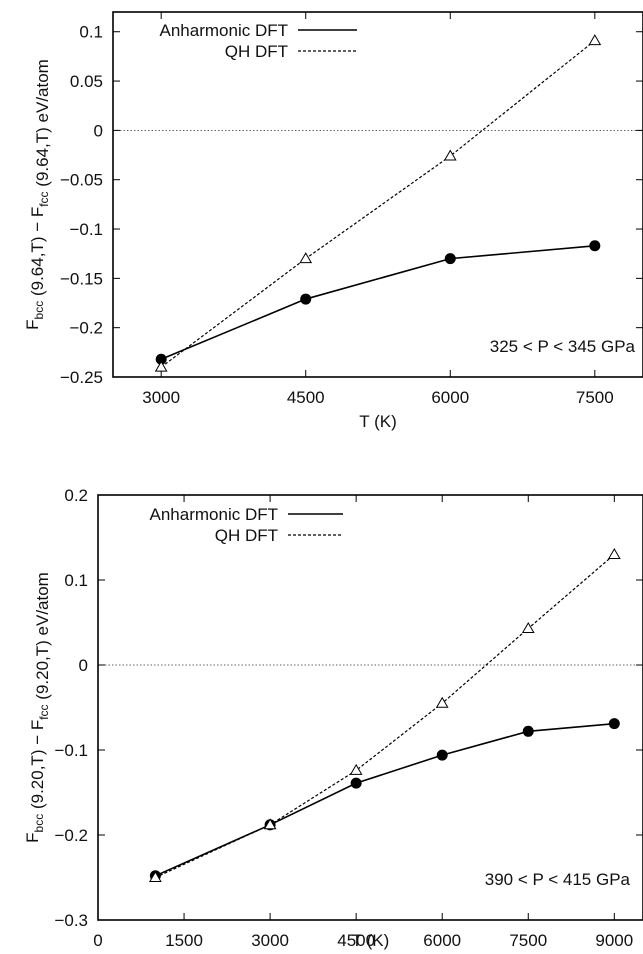  I want to click on y-tick-label: −0.15, so click(81, 278).